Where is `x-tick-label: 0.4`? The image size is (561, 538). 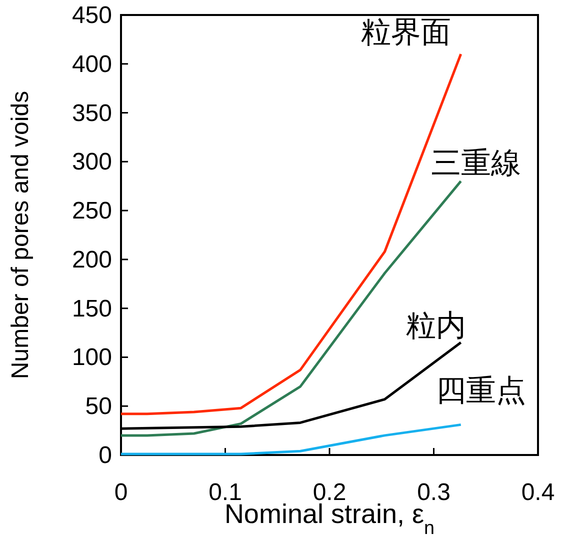
x-tick-label: 0.4 is located at coordinates (538, 492).